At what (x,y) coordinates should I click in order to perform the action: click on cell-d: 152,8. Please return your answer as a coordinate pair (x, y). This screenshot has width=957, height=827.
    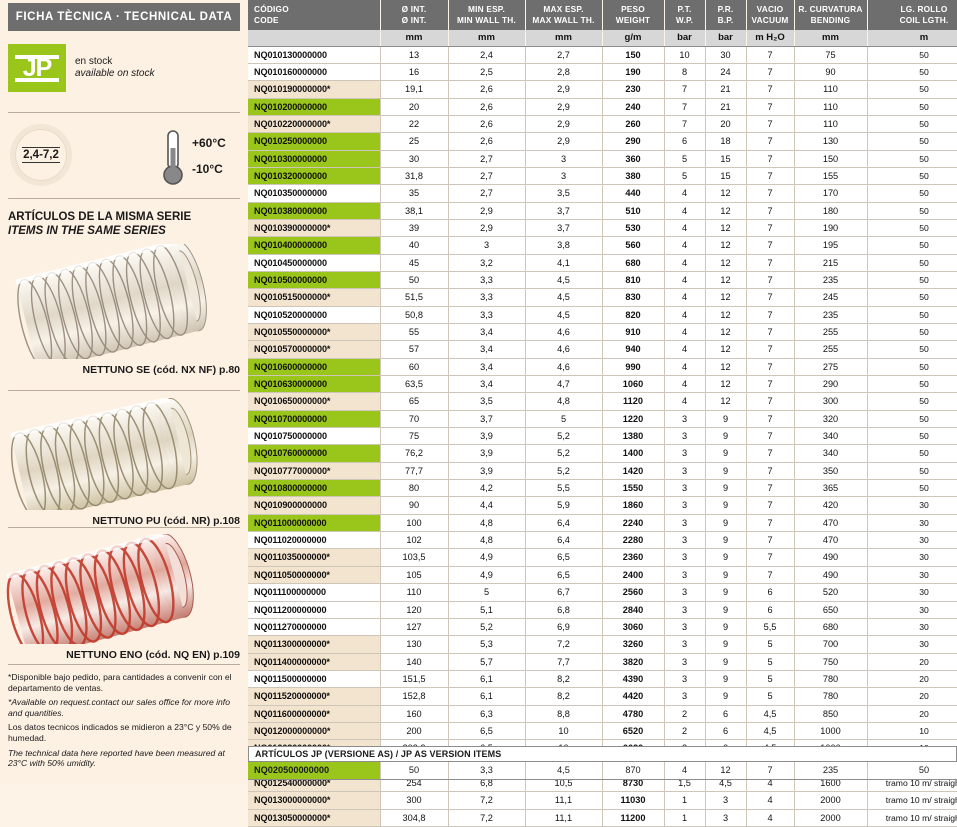
    Looking at the image, I should click on (414, 696).